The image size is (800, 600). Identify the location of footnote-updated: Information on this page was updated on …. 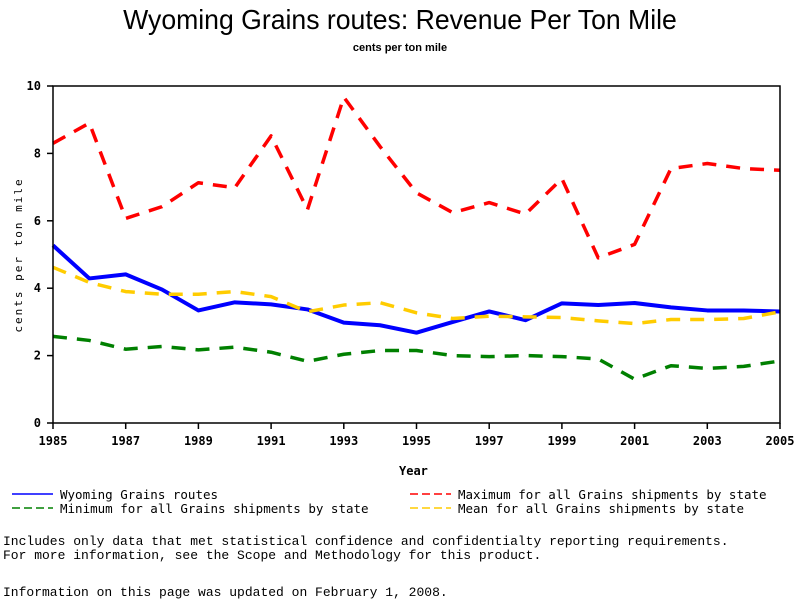
(225, 592).